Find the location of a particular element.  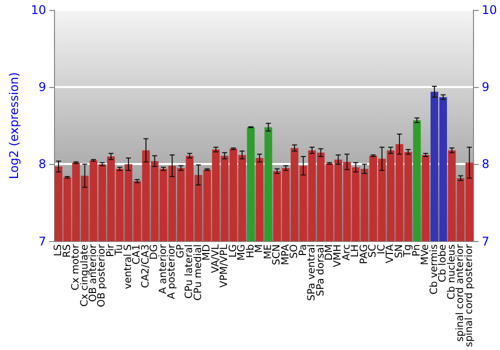

x-tick-label: GP is located at coordinates (180, 251).